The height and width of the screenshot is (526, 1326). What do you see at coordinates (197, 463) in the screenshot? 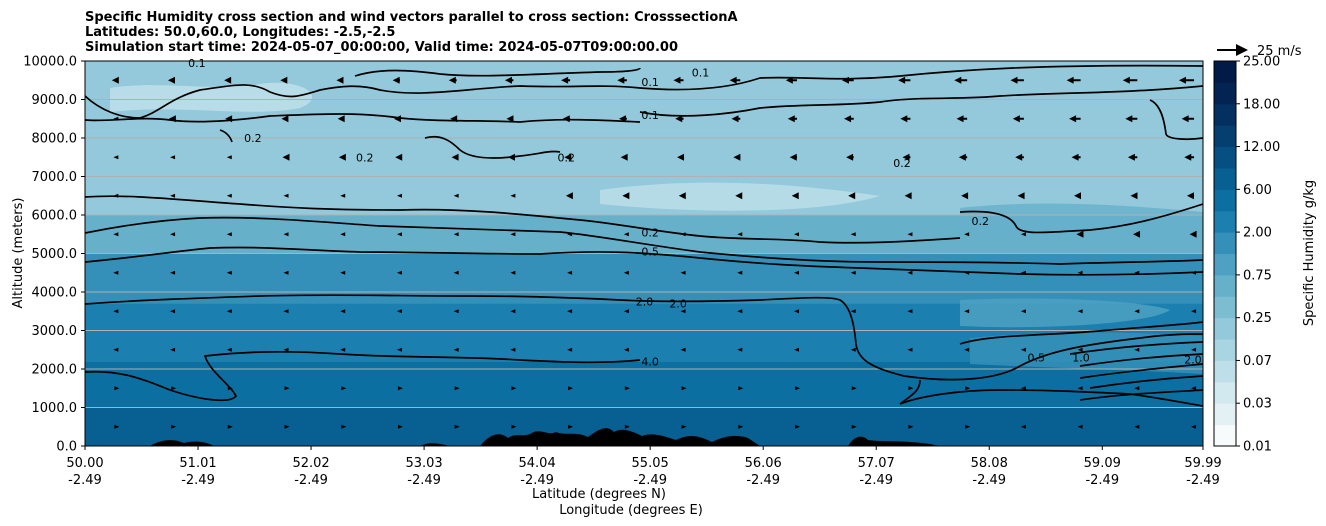
I see `x-tick-label-latitude: 51.01` at bounding box center [197, 463].